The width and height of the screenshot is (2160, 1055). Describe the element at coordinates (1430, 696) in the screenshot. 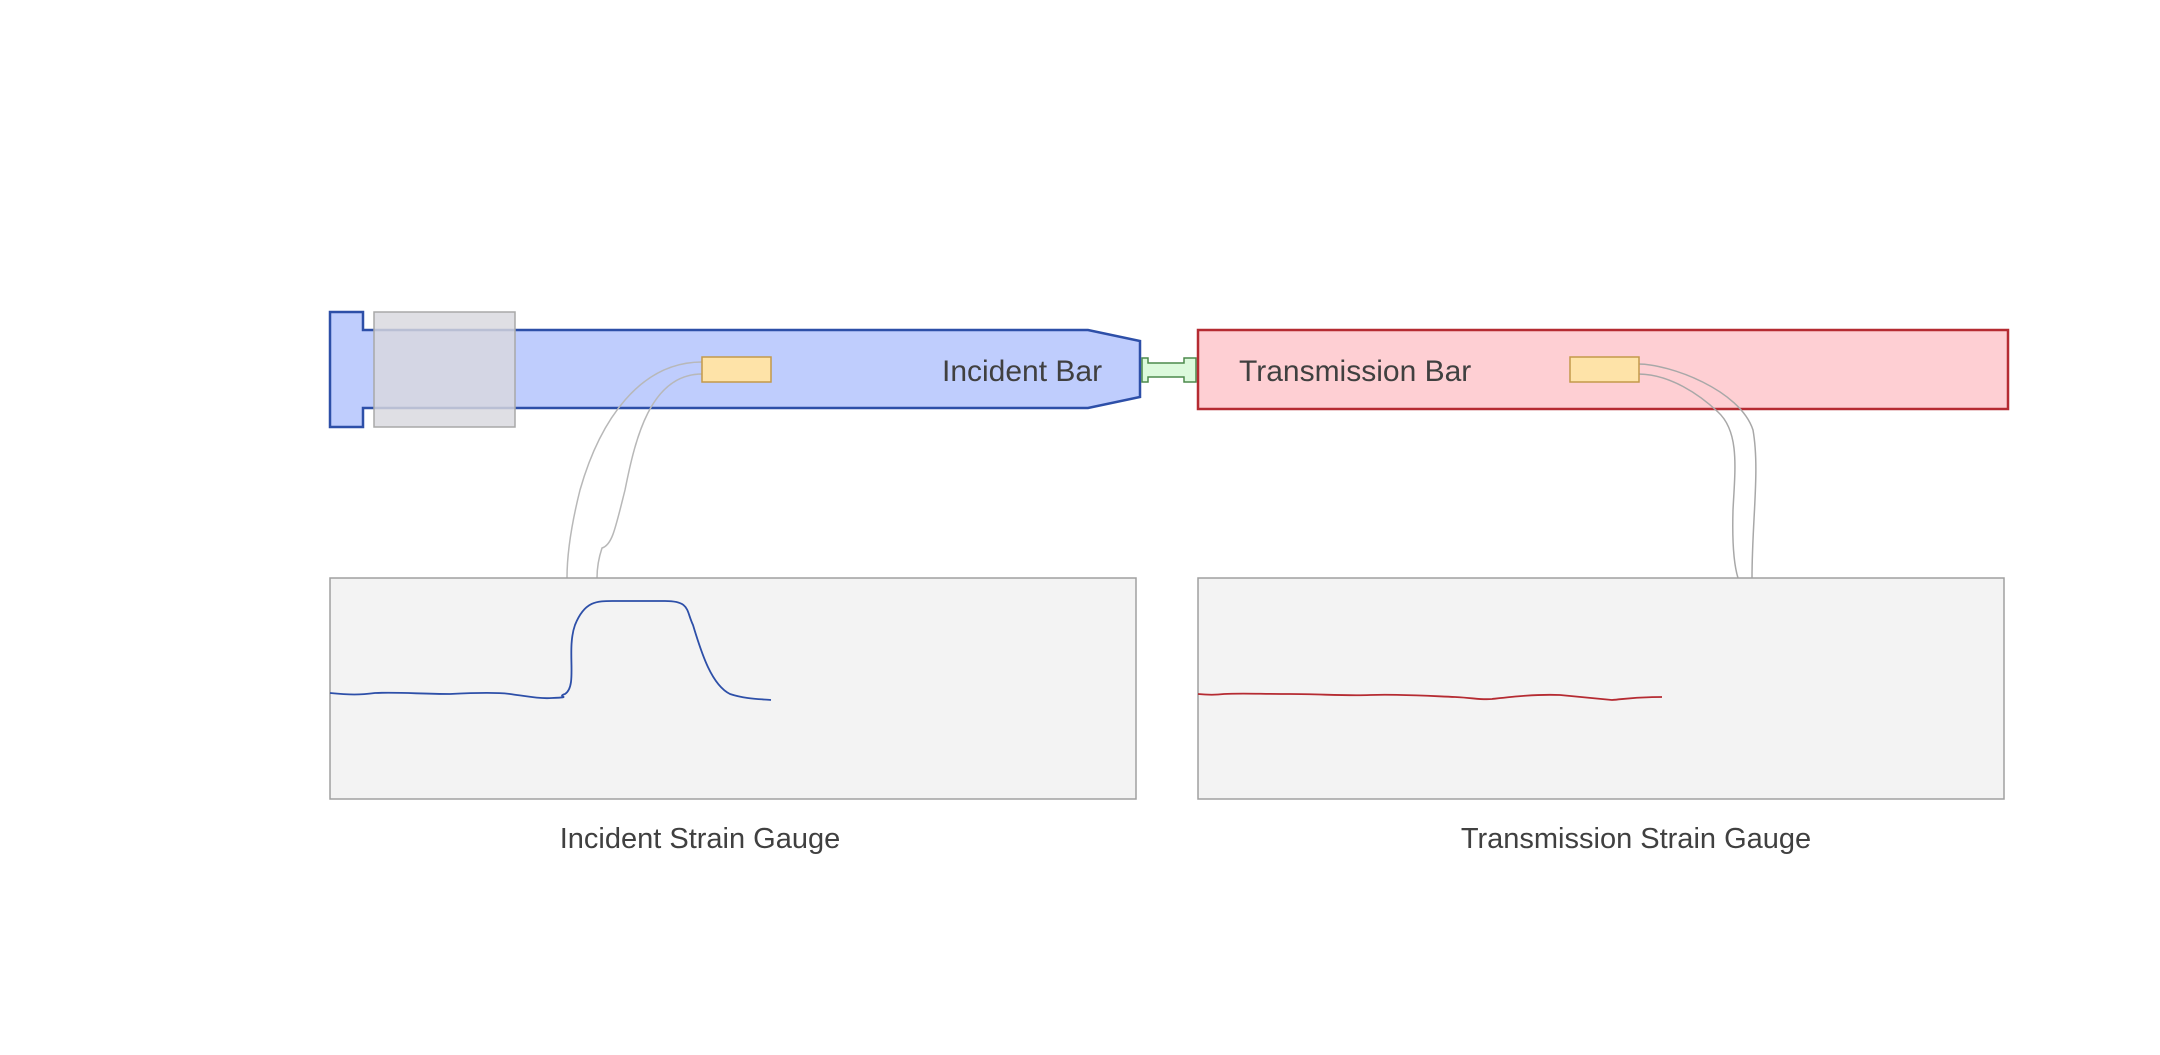

I see `transmission-signal-trace` at that location.